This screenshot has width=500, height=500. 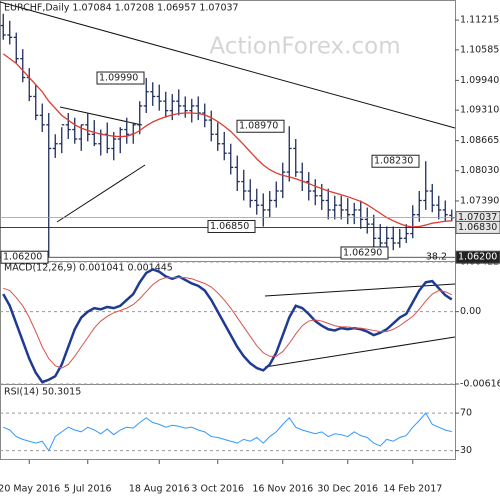 What do you see at coordinates (282, 489) in the screenshot?
I see `x-tick-label: 16 Nov 2016` at bounding box center [282, 489].